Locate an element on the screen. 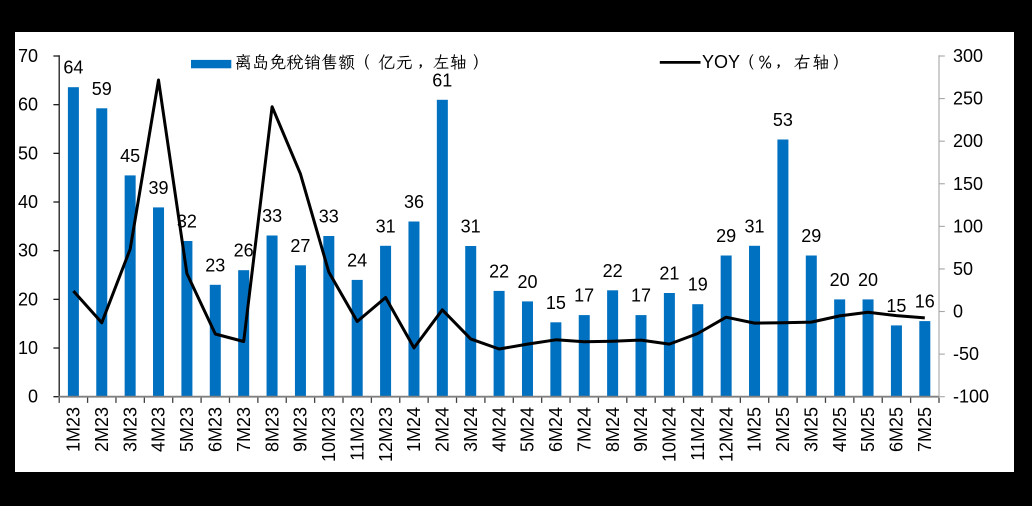 The image size is (1032, 506). svg-text: 21 is located at coordinates (669, 274).